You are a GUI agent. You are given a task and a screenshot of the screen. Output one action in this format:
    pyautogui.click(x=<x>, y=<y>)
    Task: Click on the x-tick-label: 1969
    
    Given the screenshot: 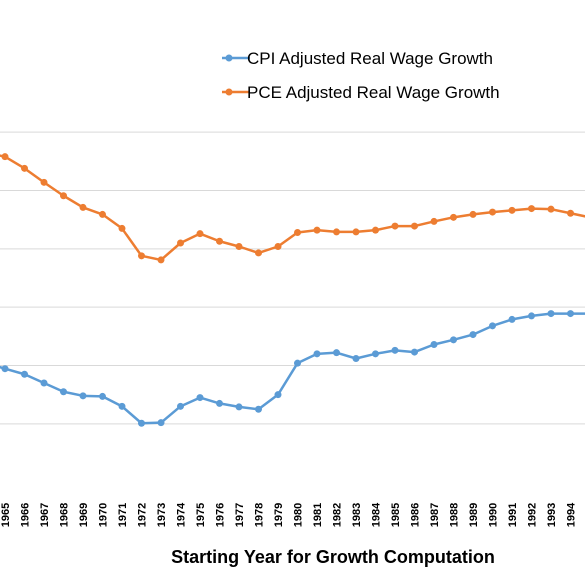 What is the action you would take?
    pyautogui.click(x=84, y=515)
    